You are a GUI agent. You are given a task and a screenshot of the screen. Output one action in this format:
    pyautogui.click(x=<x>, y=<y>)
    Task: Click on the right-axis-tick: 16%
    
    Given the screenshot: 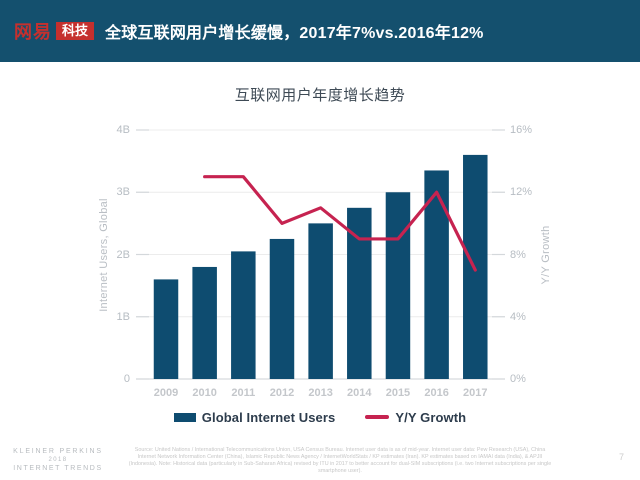 What is the action you would take?
    pyautogui.click(x=521, y=130)
    